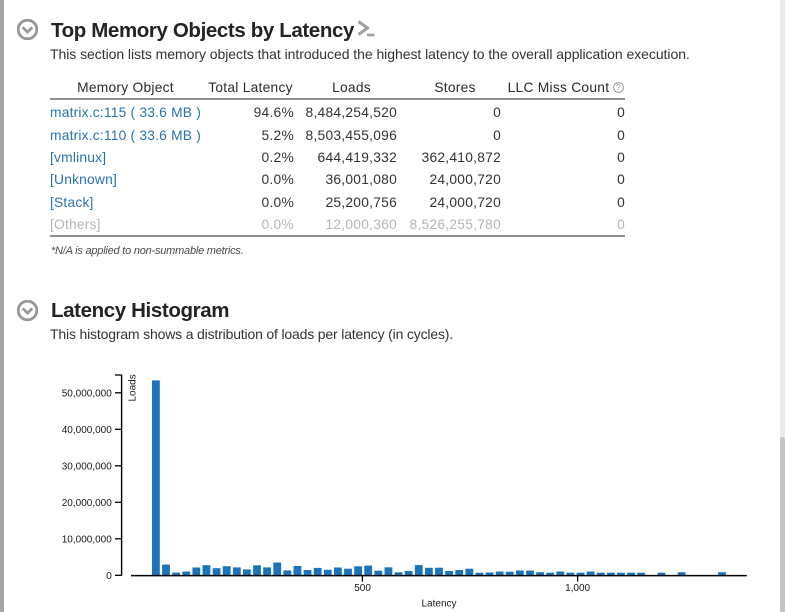  I want to click on svg-text: 50,000,000, so click(87, 393).